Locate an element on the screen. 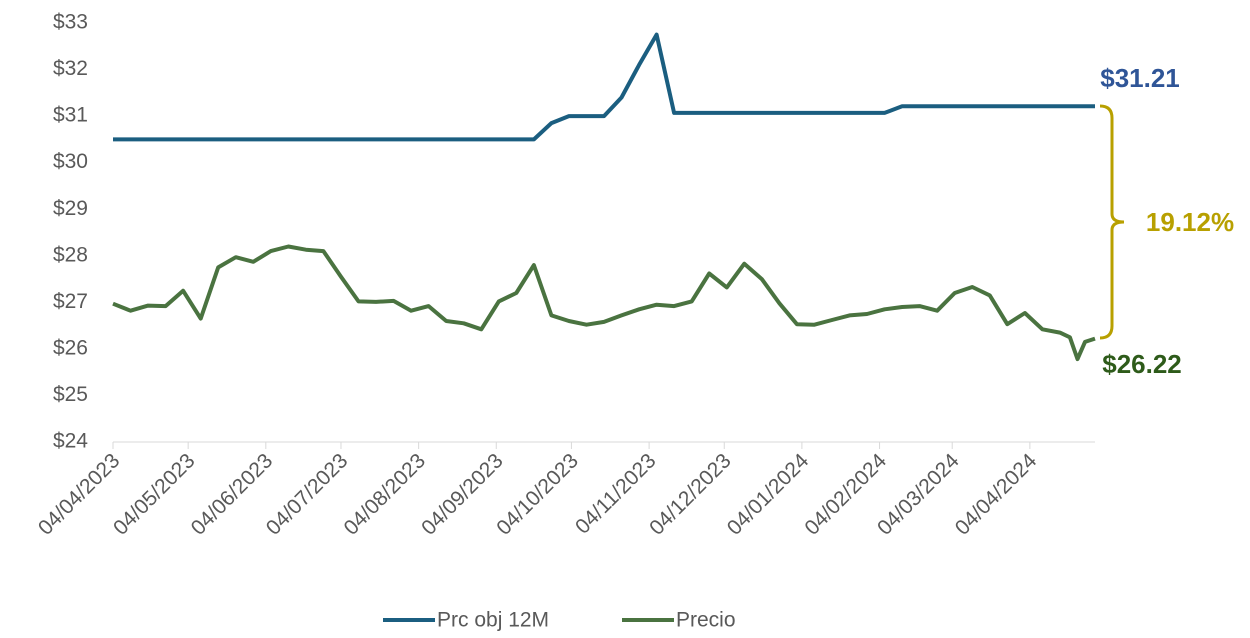 This screenshot has height=638, width=1250. y-tick-label: $26 is located at coordinates (70, 347).